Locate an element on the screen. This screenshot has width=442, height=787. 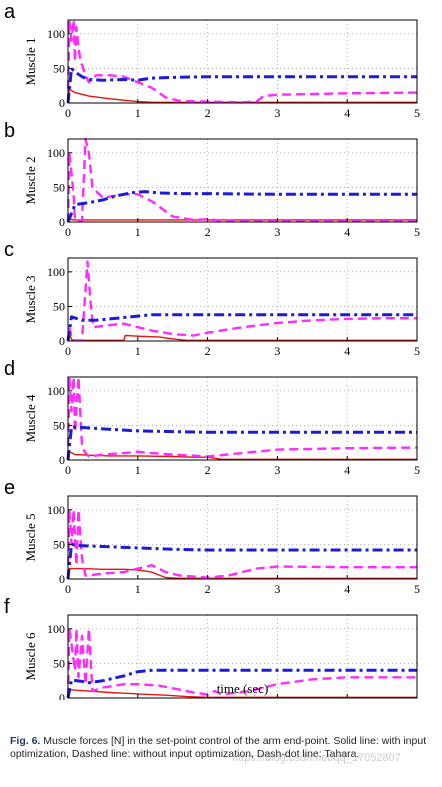
panel-letter: f is located at coordinates (7, 607).